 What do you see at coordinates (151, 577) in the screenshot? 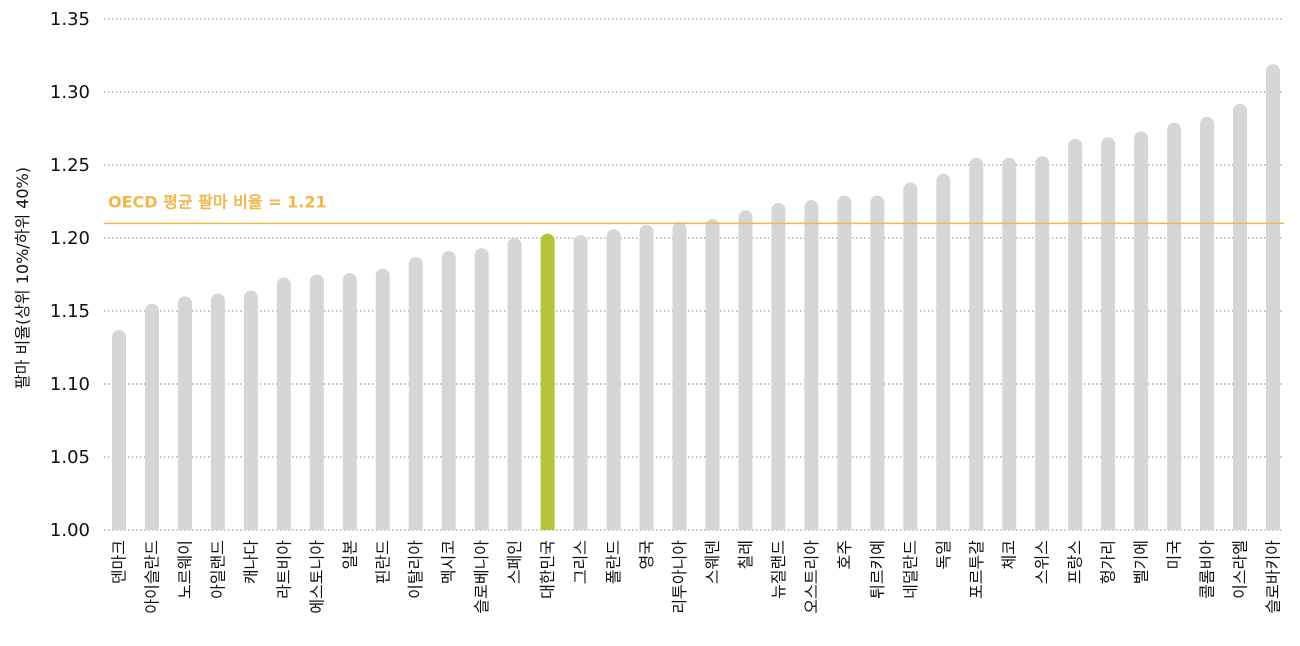
I see `category-label: 아이슬란드` at bounding box center [151, 577].